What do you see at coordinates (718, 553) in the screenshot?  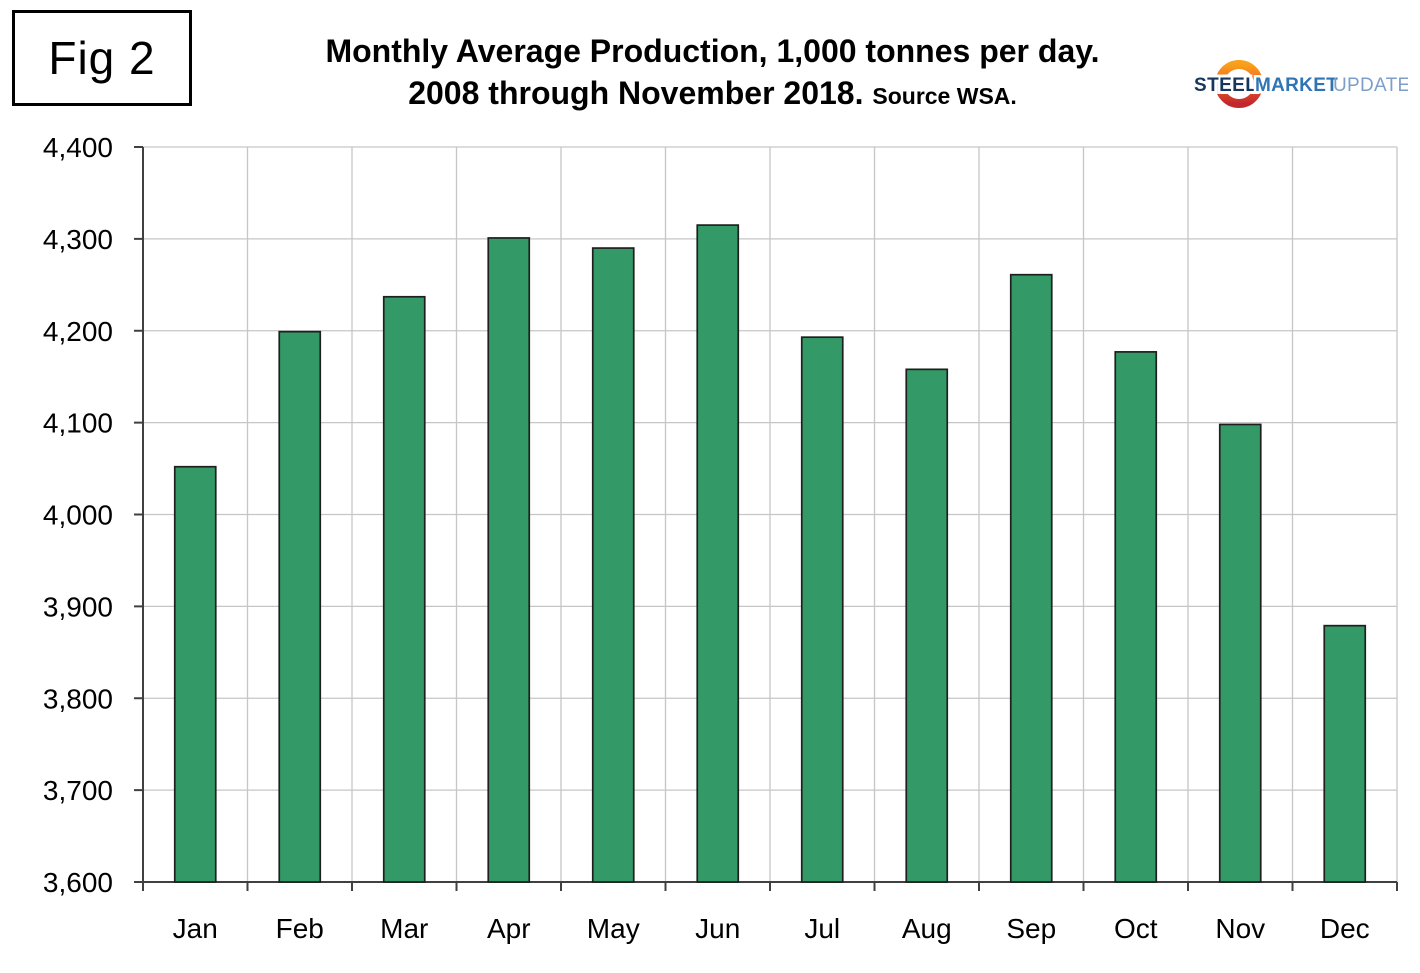 I see `bar-jun` at bounding box center [718, 553].